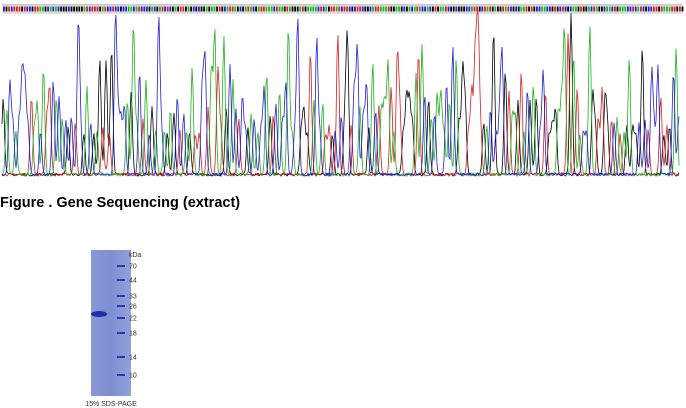 This screenshot has height=408, width=686. Describe the element at coordinates (133, 267) in the screenshot. I see `marker-label: 70` at that location.